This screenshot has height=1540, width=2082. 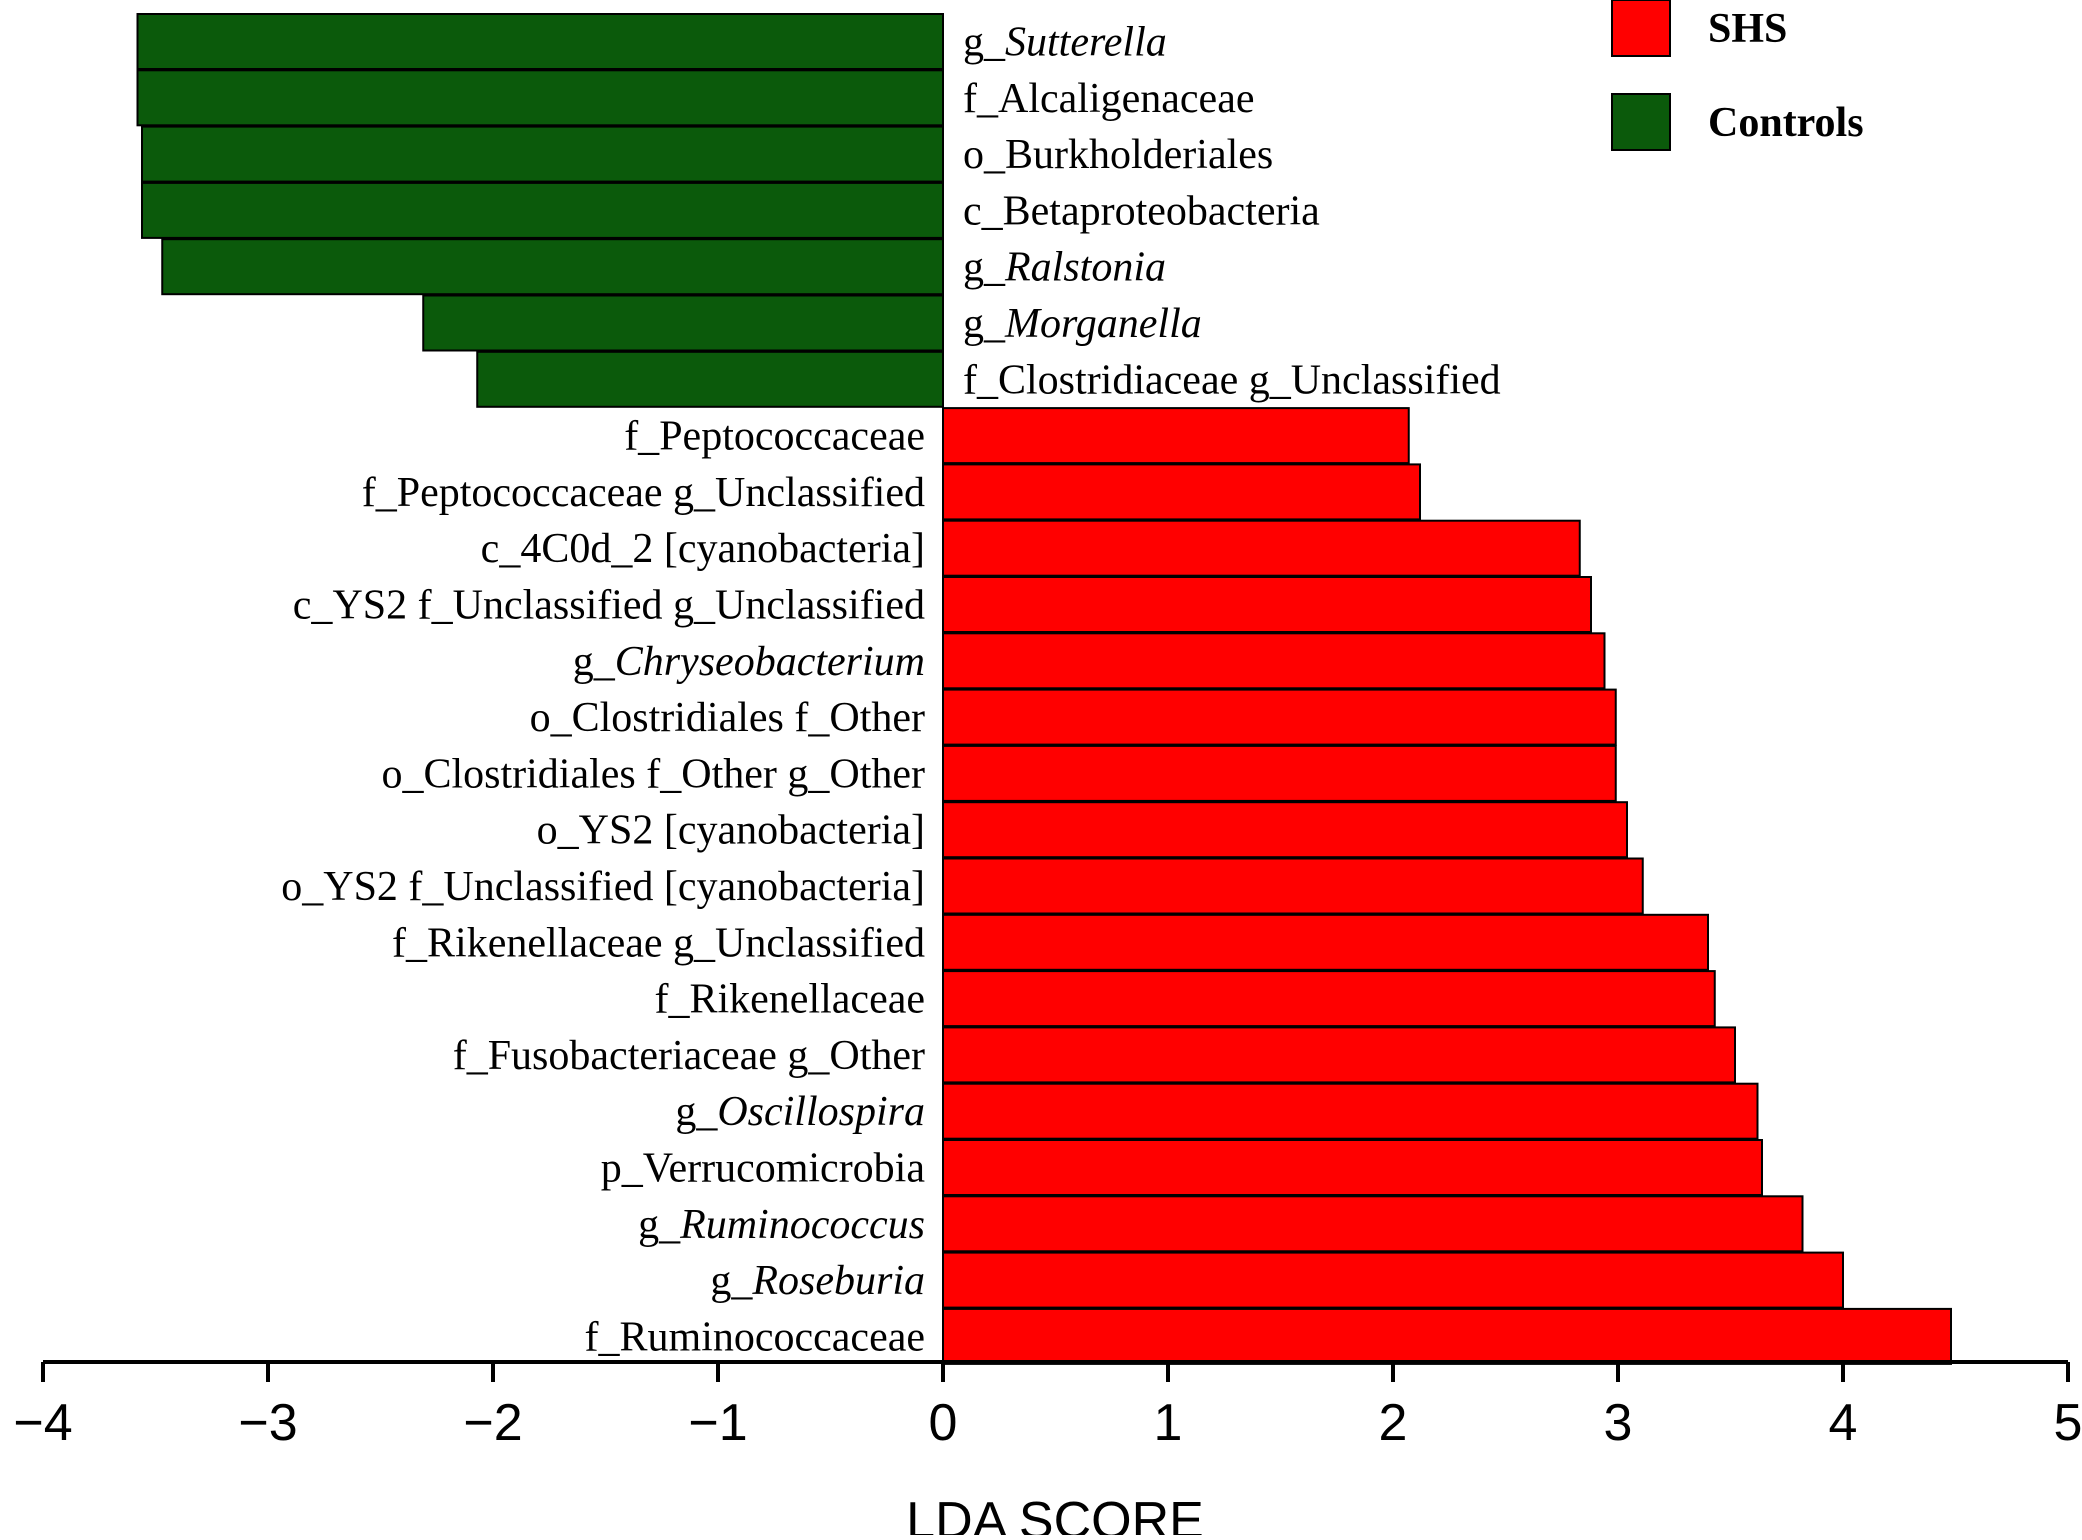 What do you see at coordinates (770, 662) in the screenshot?
I see `bar-label-name: Chryseobacterium` at bounding box center [770, 662].